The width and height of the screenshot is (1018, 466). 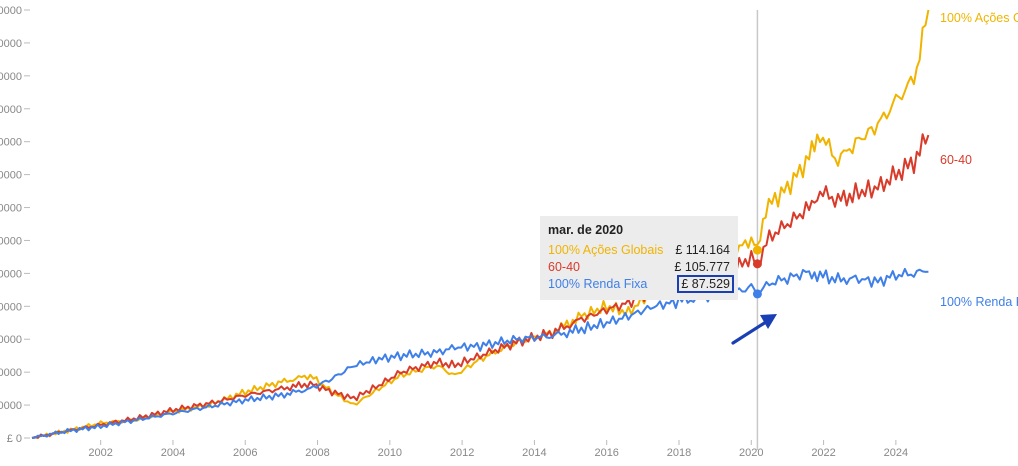 What do you see at coordinates (586, 230) in the screenshot?
I see `tooltip-date: mar. de 2020` at bounding box center [586, 230].